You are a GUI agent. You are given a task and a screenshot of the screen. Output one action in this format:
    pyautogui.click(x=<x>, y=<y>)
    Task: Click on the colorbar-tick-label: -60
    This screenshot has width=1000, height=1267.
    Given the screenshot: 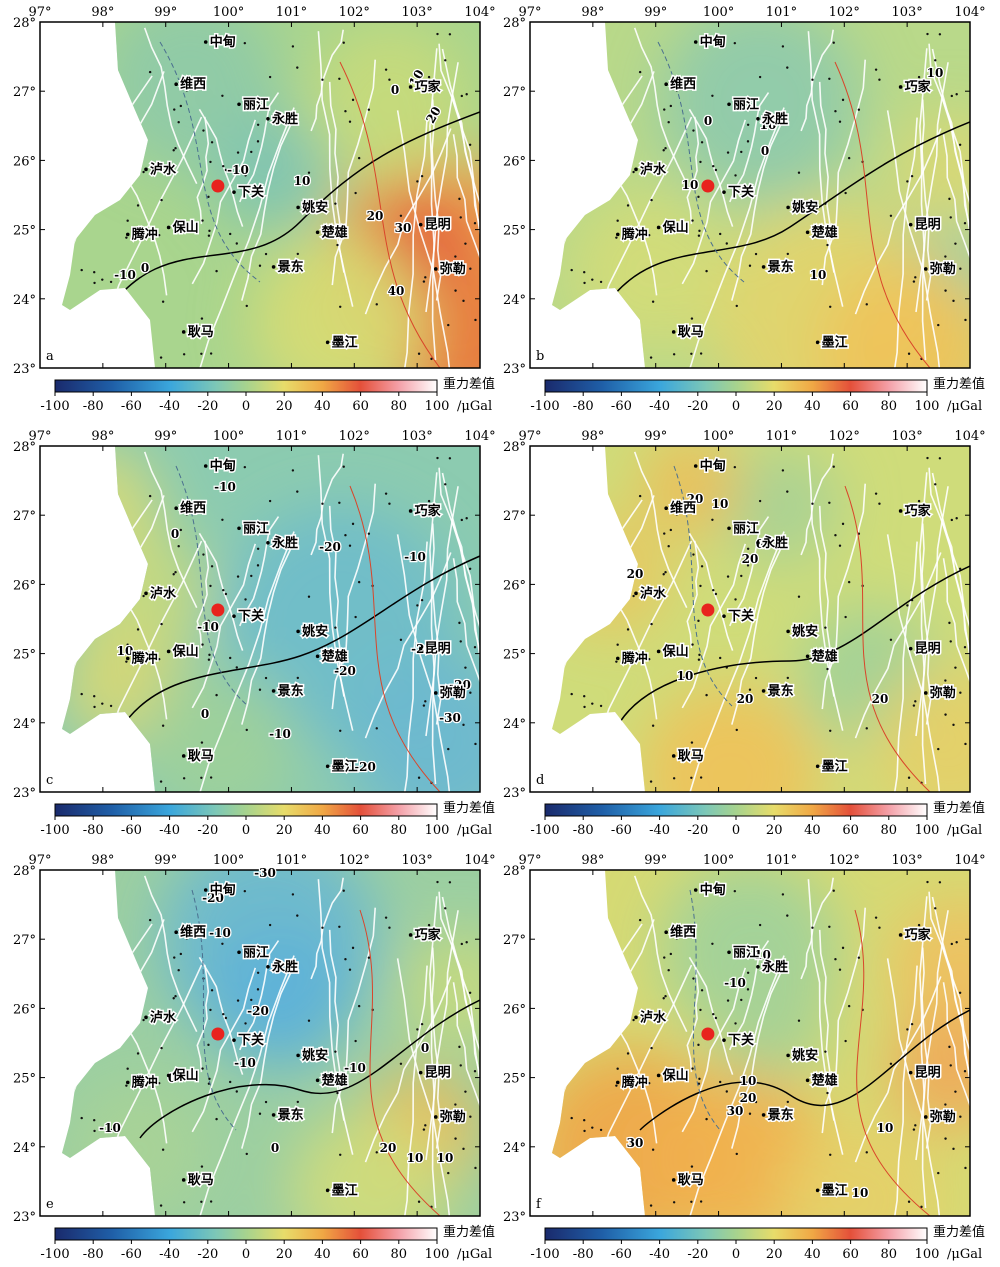 What is the action you would take?
    pyautogui.click(x=621, y=406)
    